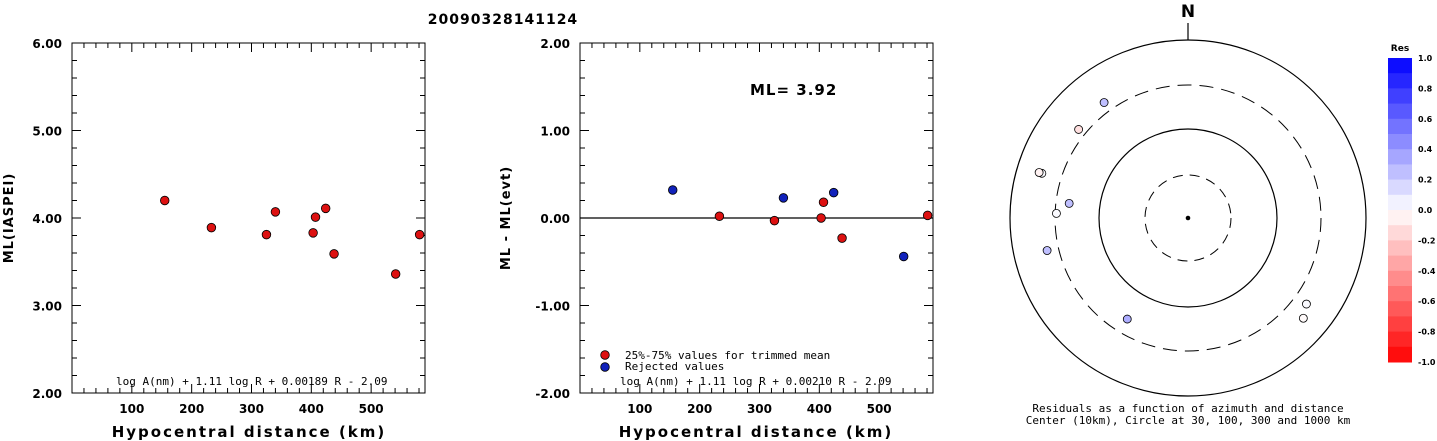  Describe the element at coordinates (674, 366) in the screenshot. I see `legend-label-rejected: Rejected values` at that location.